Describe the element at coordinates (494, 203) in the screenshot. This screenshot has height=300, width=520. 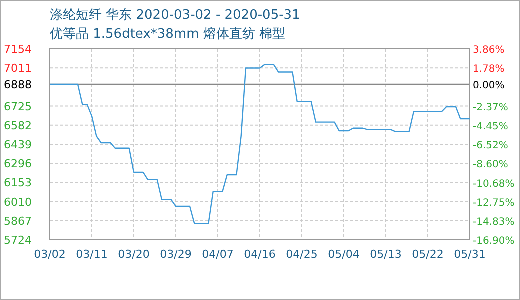
I see `y2-tick-label: -12.75%` at that location.